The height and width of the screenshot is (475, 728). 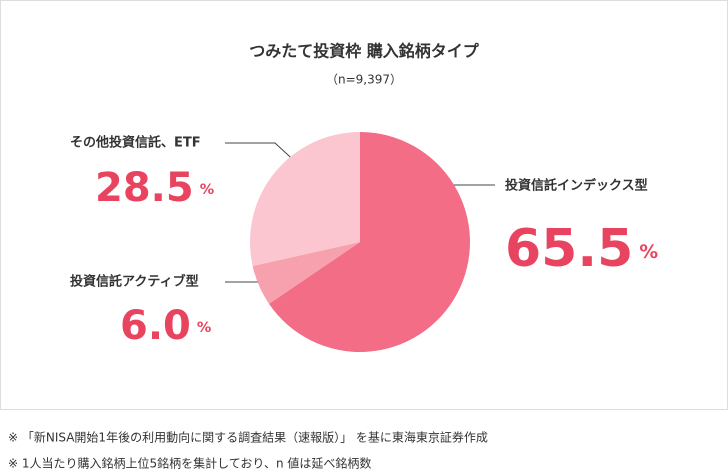 I want to click on chart-subtitle: （n=9,397）, so click(x=364, y=80).